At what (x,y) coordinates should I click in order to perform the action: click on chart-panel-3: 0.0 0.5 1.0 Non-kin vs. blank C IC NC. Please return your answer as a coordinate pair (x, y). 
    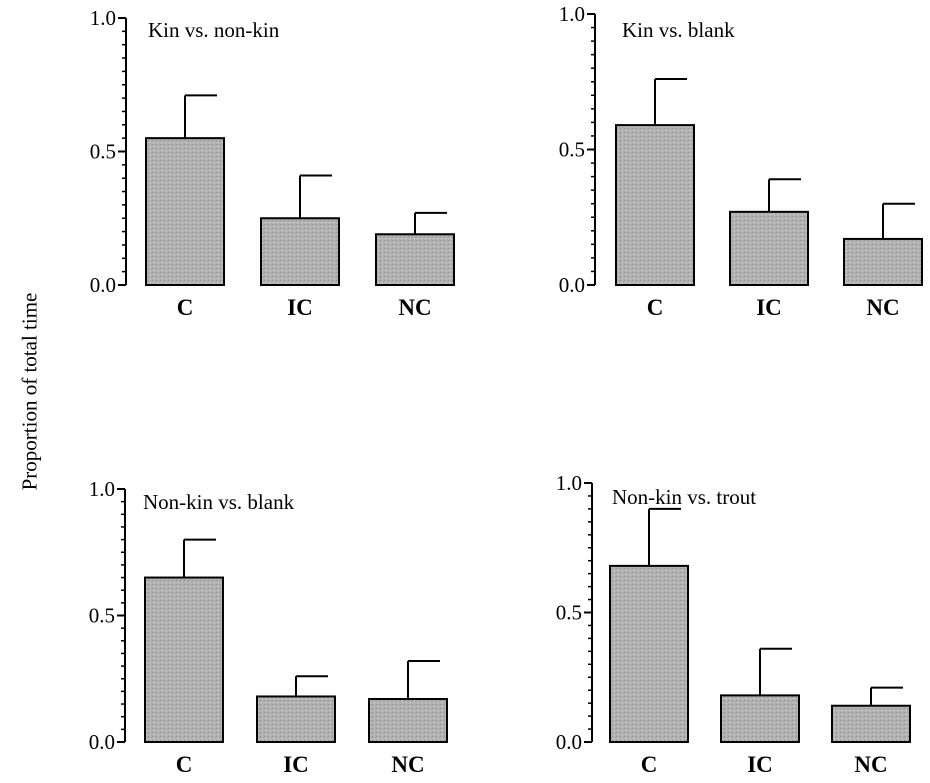
    Looking at the image, I should click on (268, 627).